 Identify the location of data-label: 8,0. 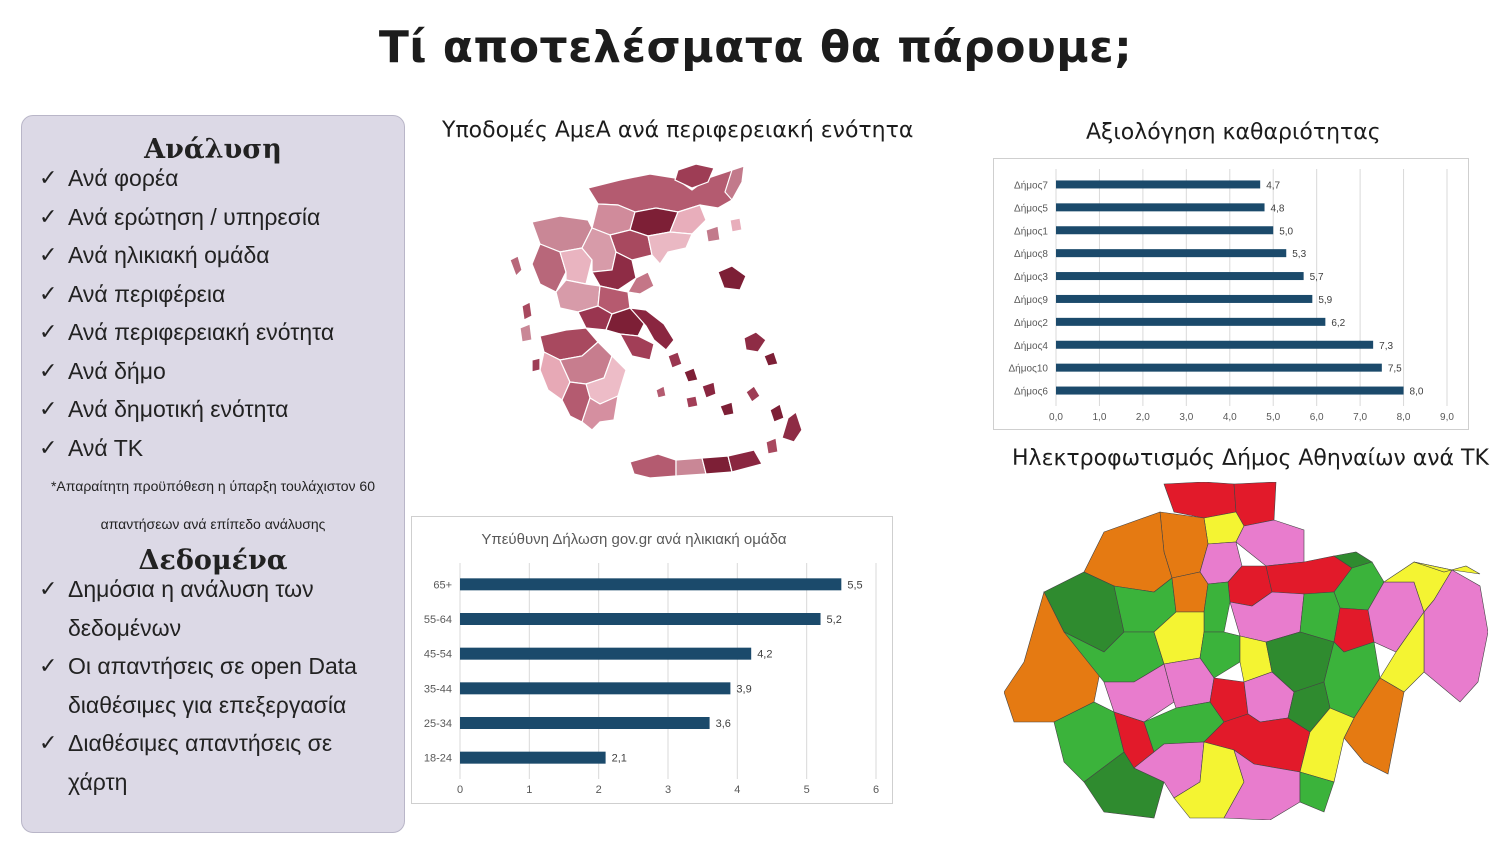
(1417, 392).